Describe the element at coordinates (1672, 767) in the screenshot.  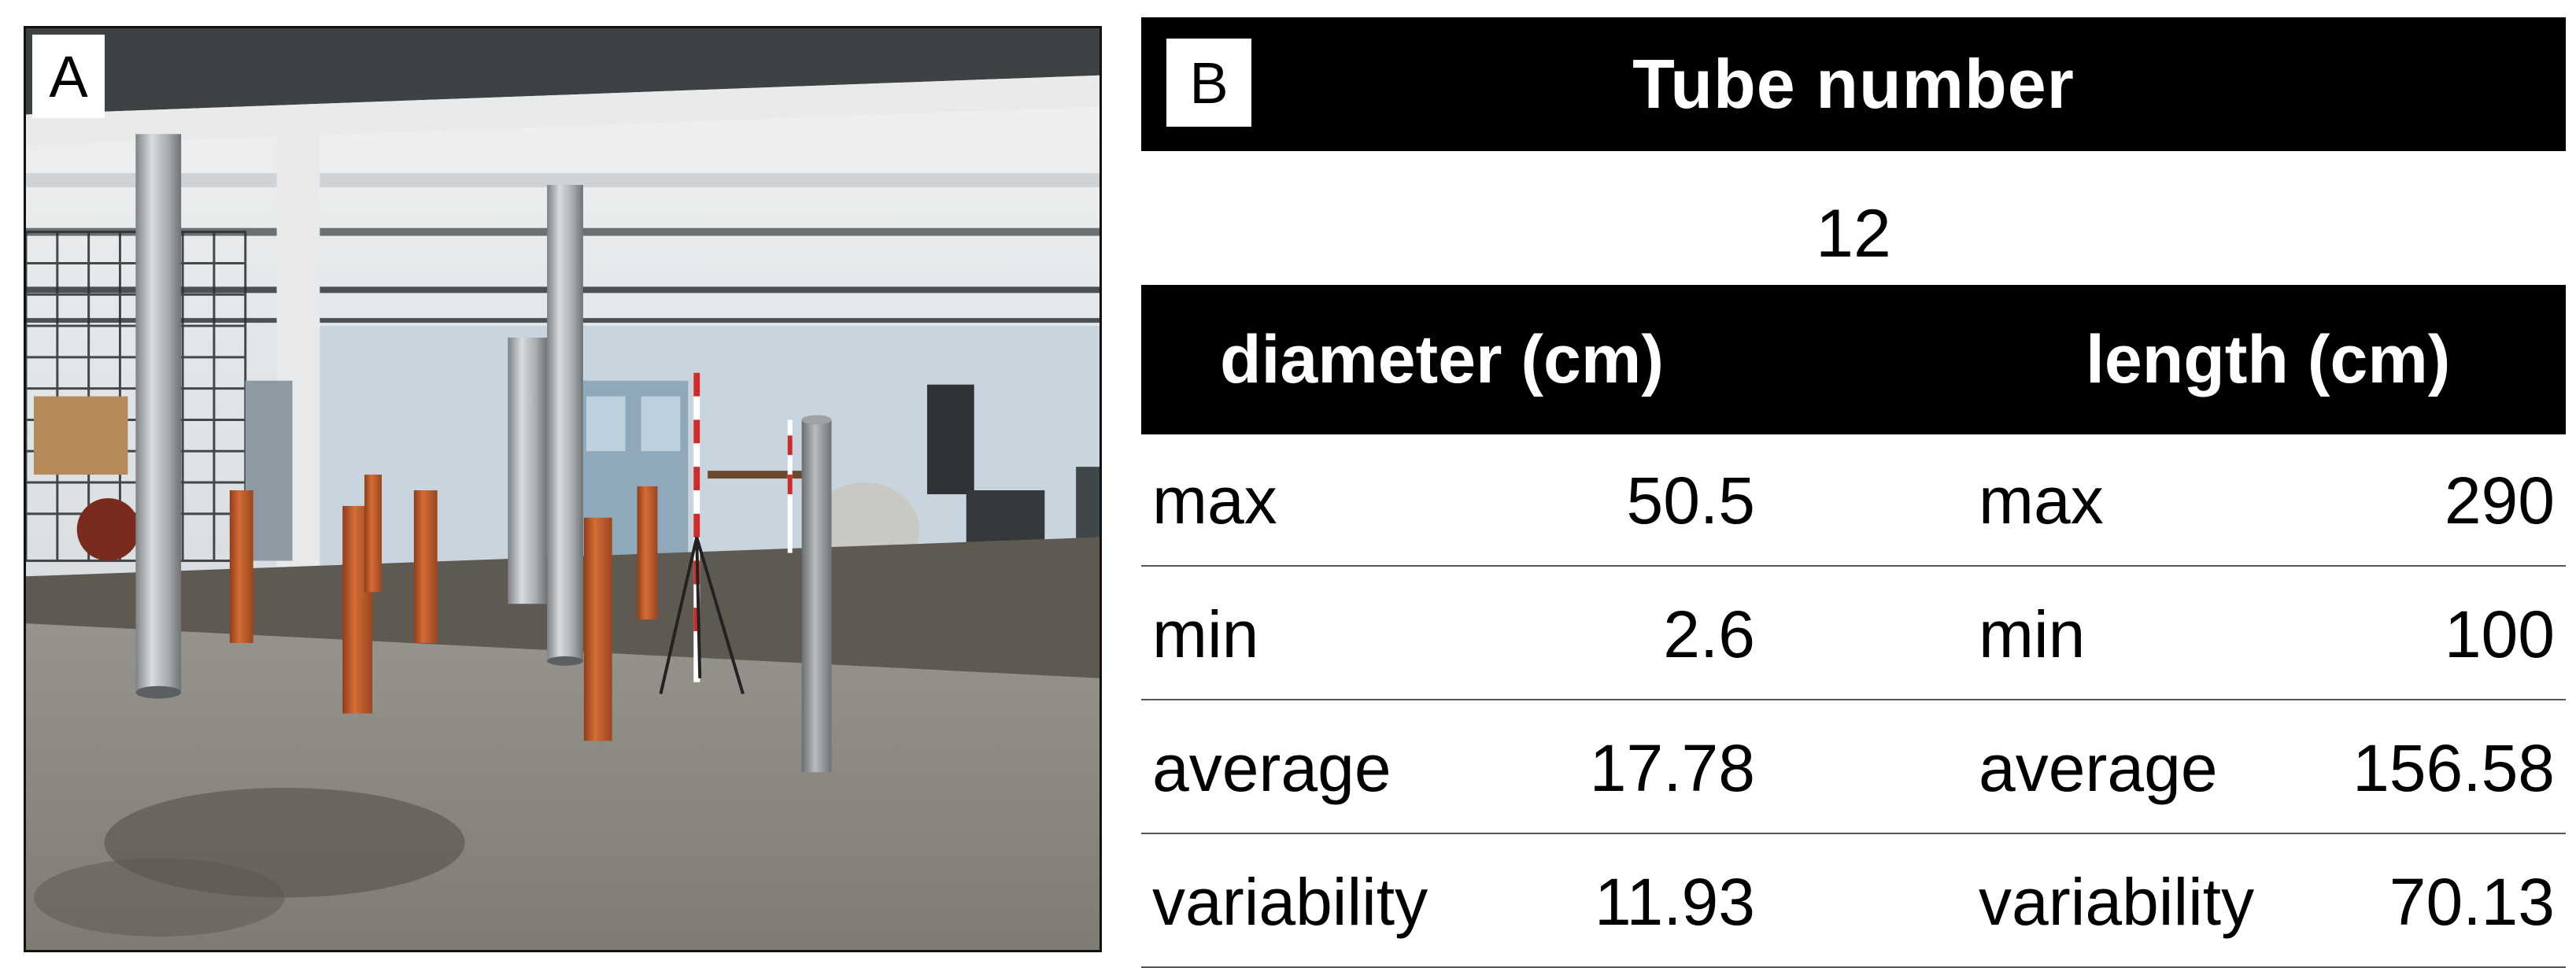
I see `diameter-value: 17.78` at that location.